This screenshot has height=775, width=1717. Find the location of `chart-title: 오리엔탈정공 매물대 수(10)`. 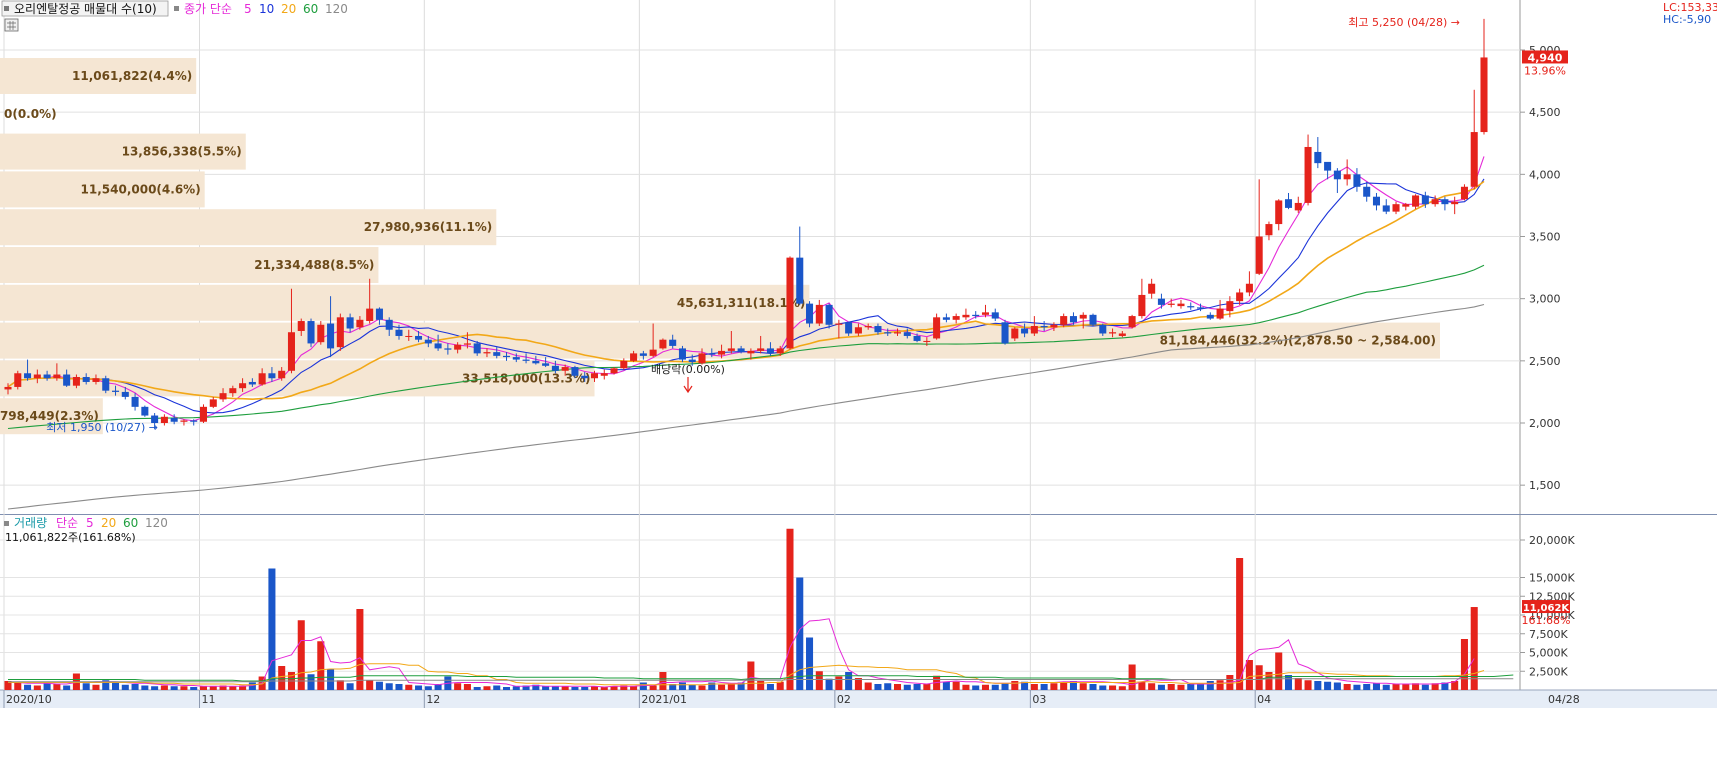

chart-title: 오리엔탈정공 매물대 수(10) is located at coordinates (85, 9).